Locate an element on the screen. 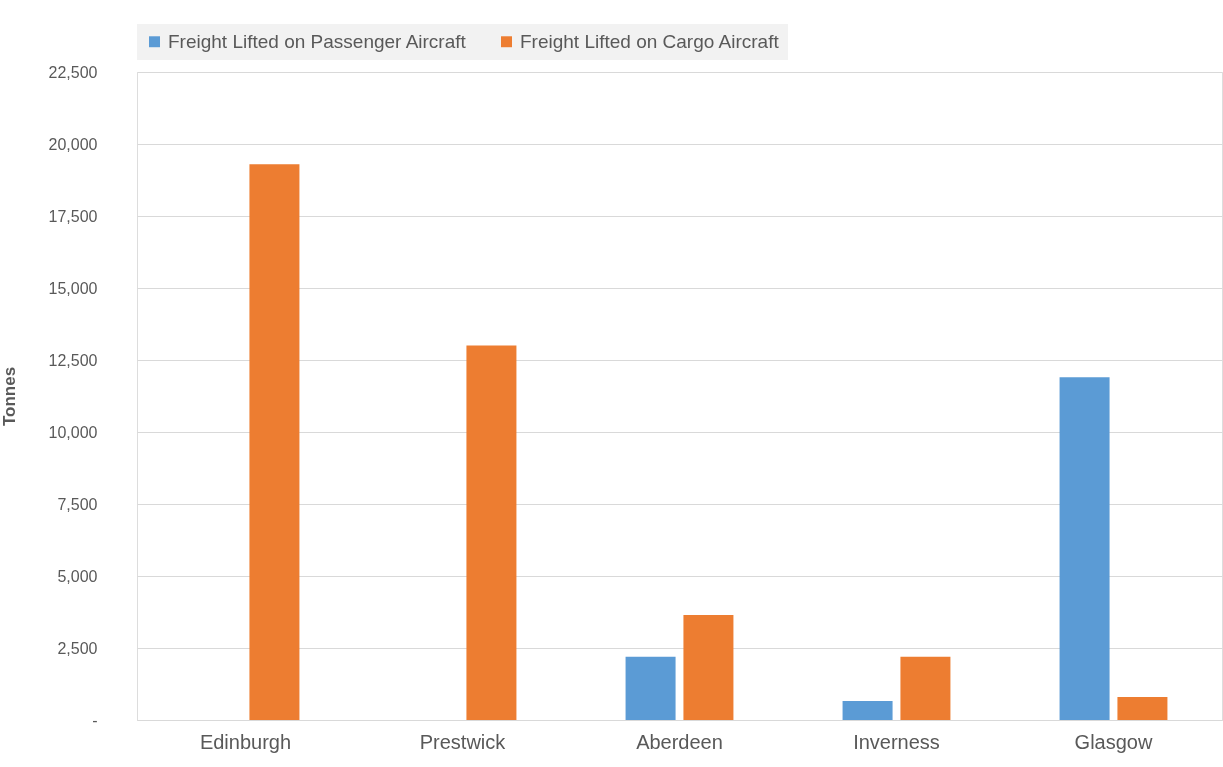  y-tick-label: 15,000 is located at coordinates (73, 288).